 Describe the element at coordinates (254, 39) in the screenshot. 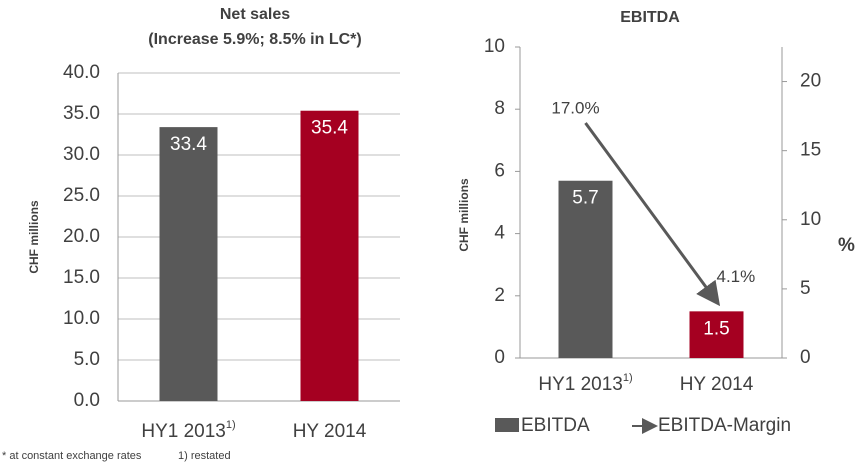

I see `chart-subtitle: (Increase 5.9%; 8.5% in LC*)` at that location.